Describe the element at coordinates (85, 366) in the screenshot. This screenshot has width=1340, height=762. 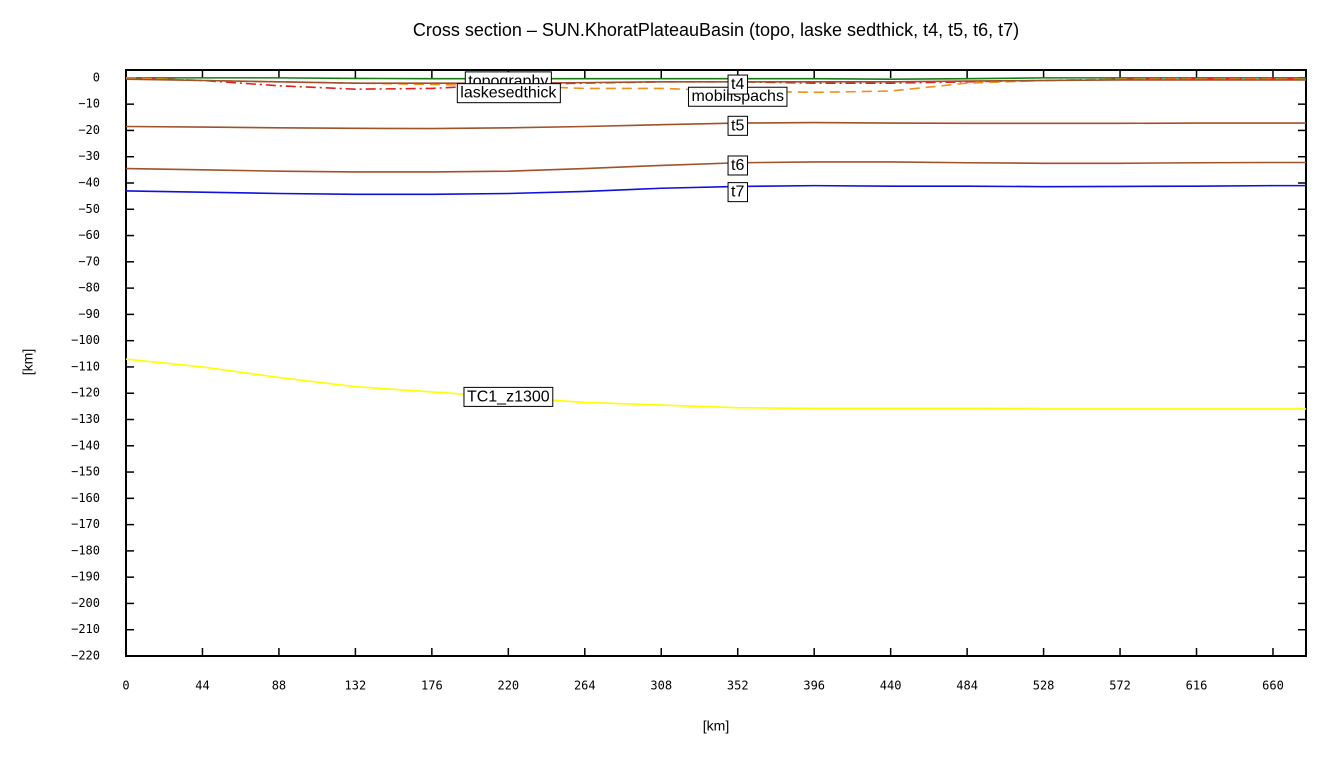
I see `y-tick-label: −110` at that location.